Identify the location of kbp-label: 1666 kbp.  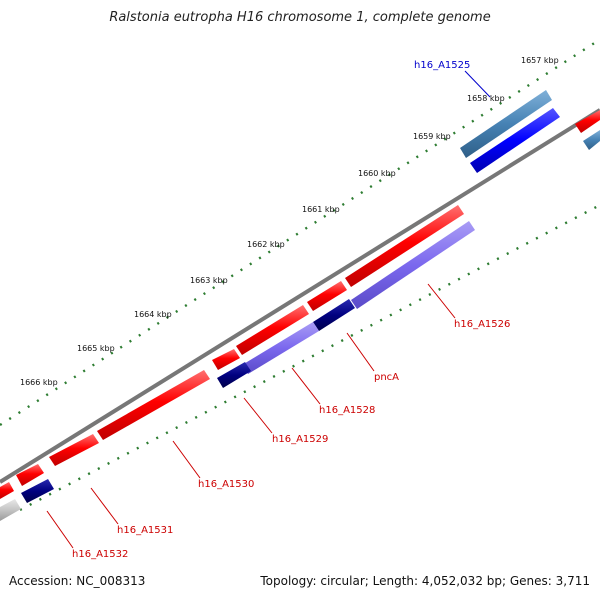
(39, 382).